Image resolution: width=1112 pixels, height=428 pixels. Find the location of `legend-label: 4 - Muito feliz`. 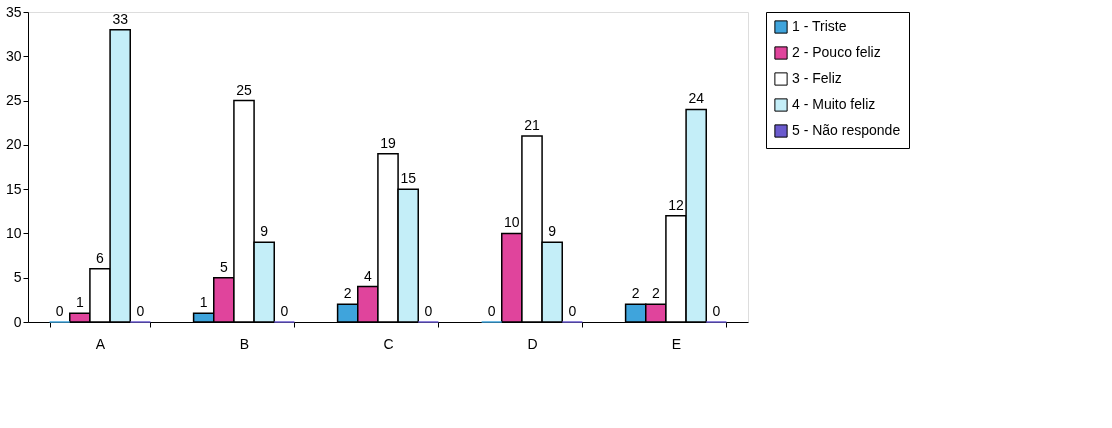

legend-label: 4 - Muito feliz is located at coordinates (834, 104).